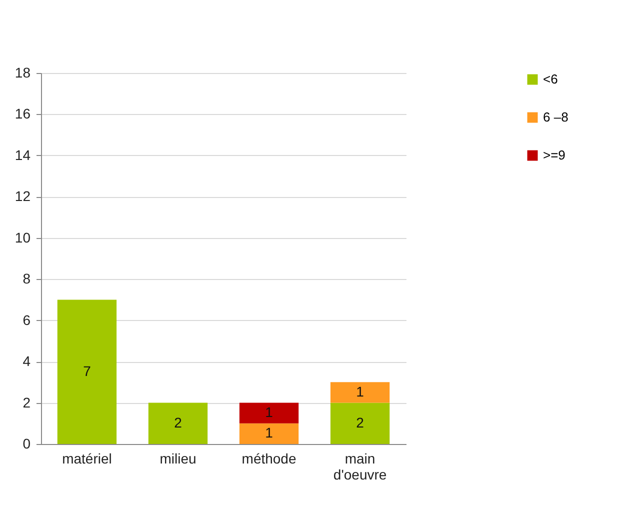 The width and height of the screenshot is (643, 508). I want to click on x-tick-label: méthode, so click(269, 458).